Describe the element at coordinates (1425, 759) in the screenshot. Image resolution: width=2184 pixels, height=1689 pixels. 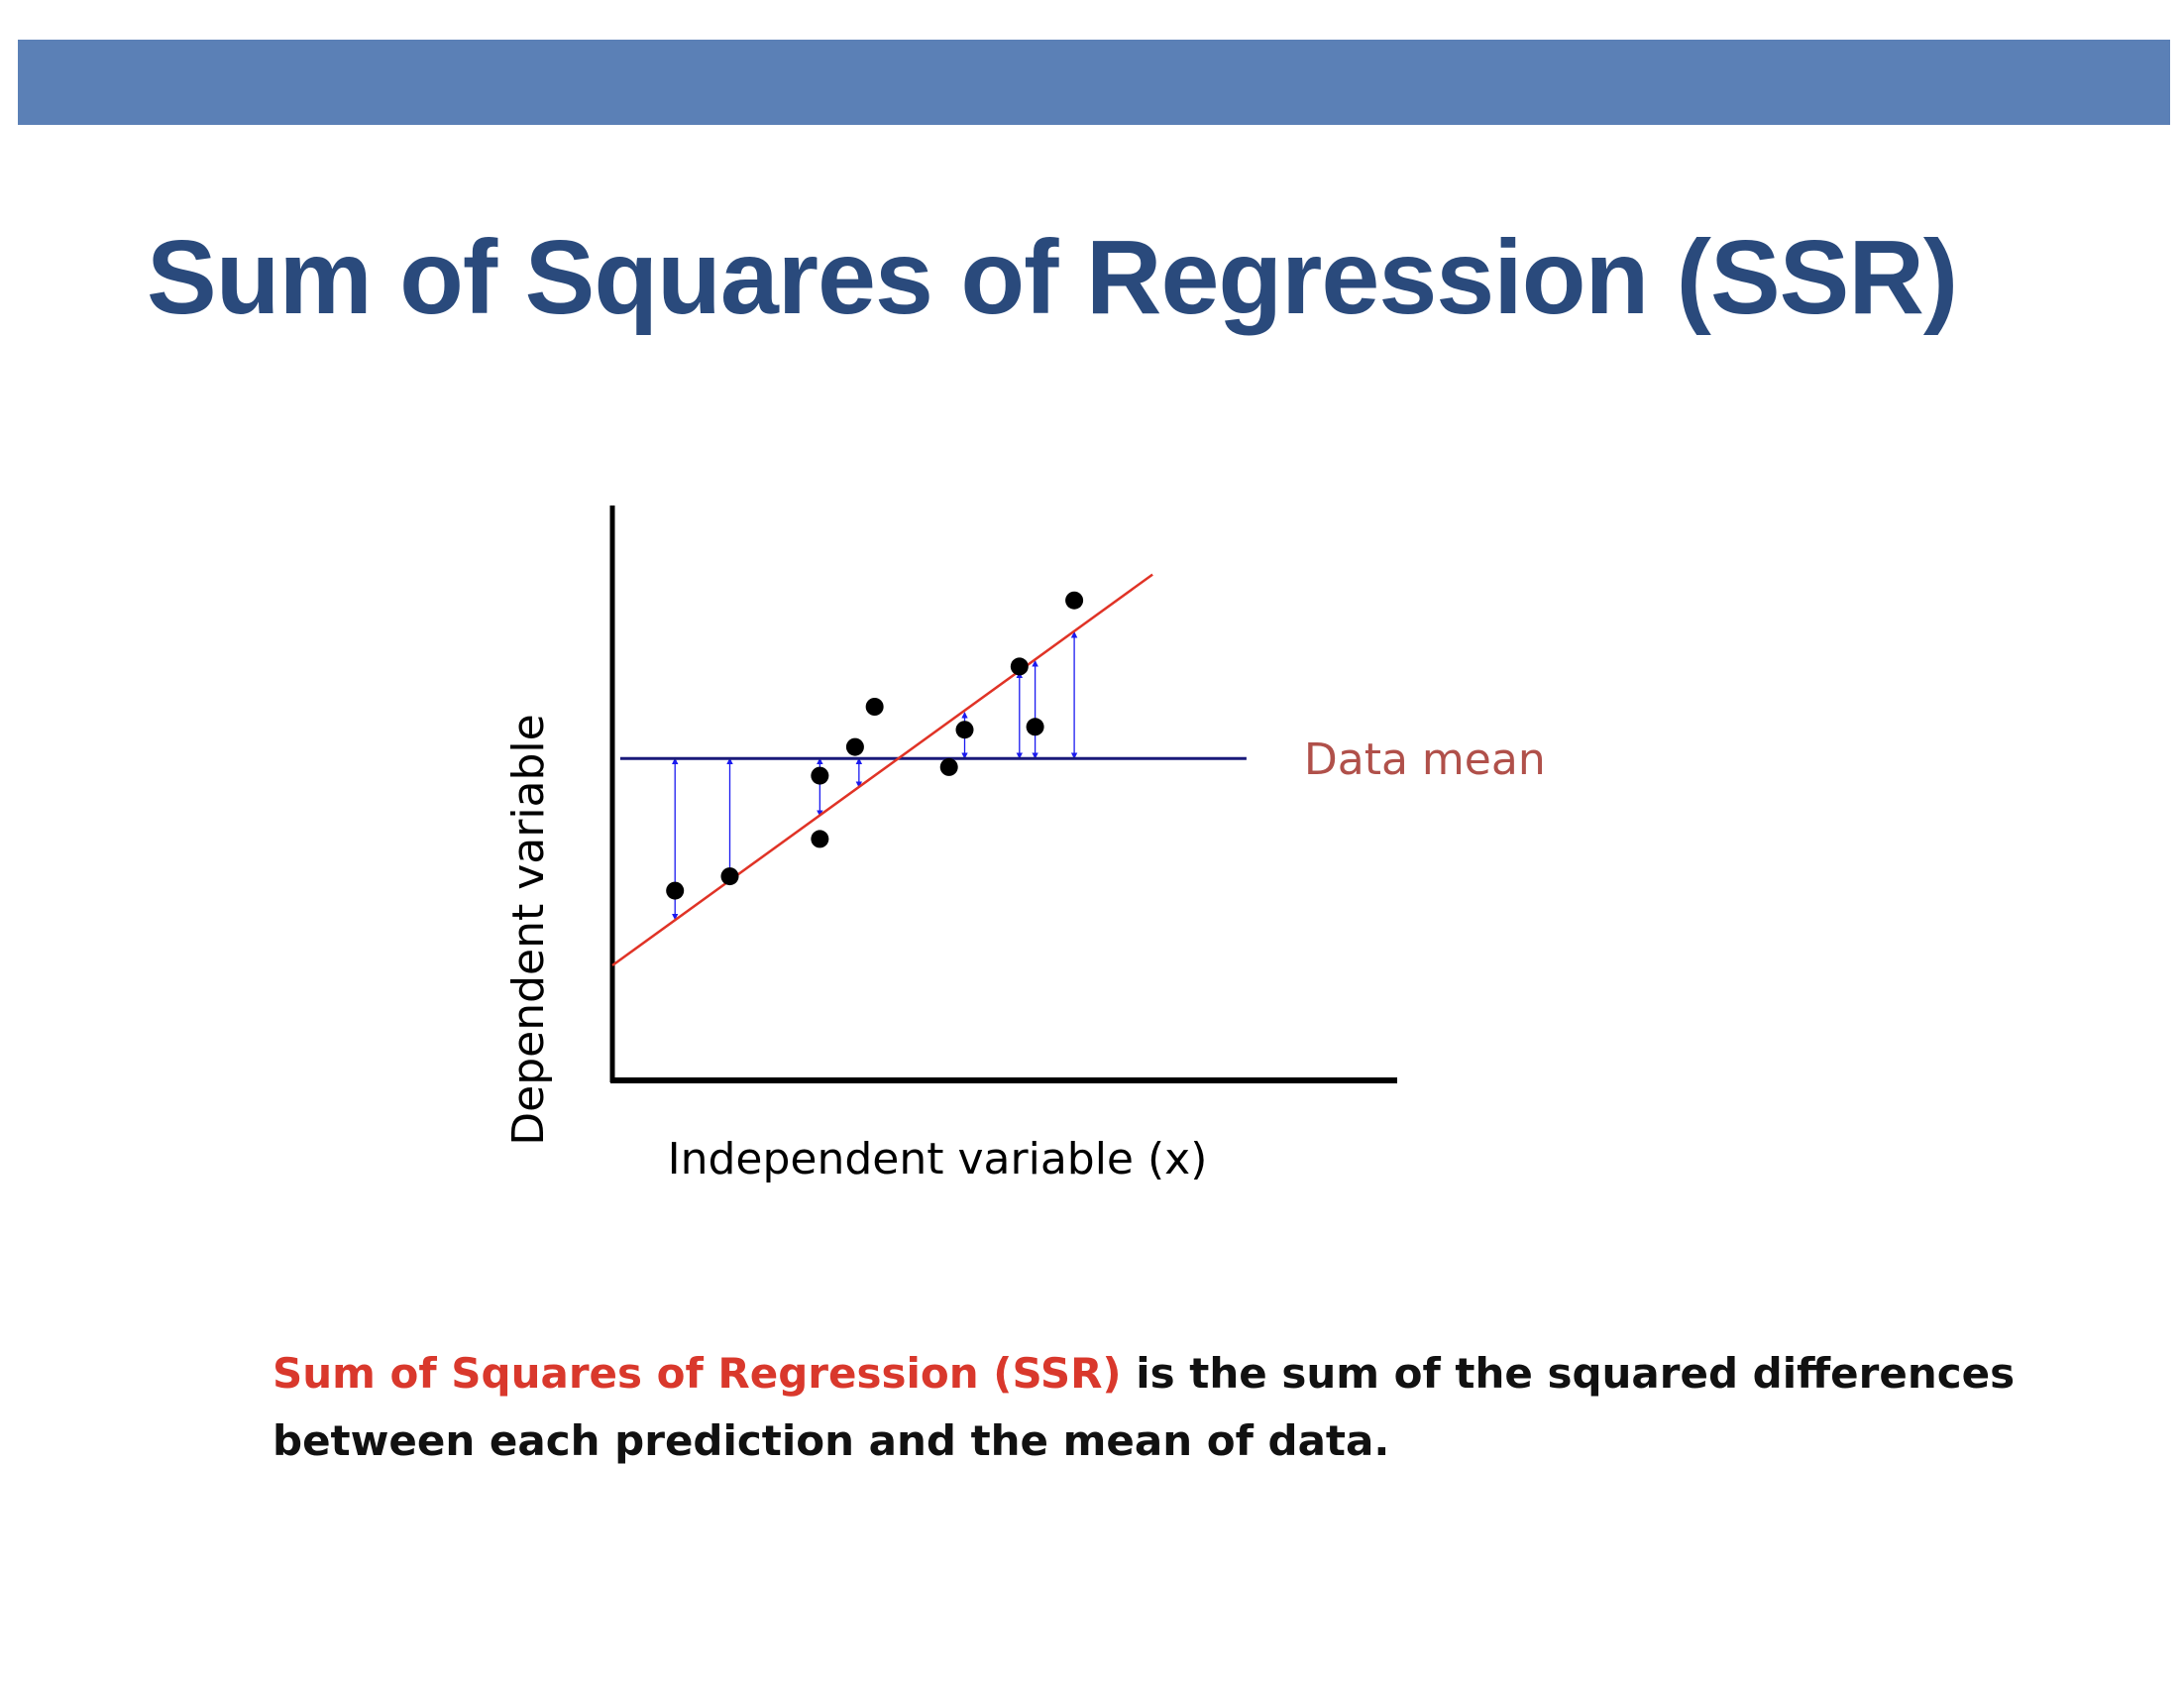
I see `data-mean-label: Data mean` at that location.